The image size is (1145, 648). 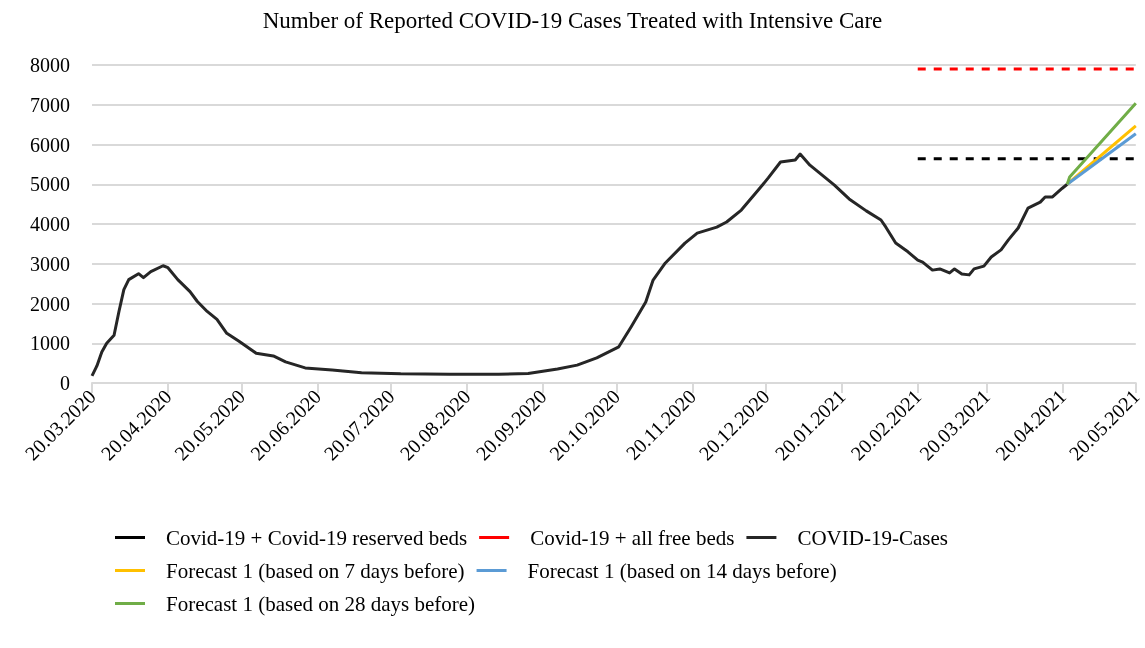 I want to click on legend-label: Forecast 1 (based on 14 days before), so click(x=682, y=570).